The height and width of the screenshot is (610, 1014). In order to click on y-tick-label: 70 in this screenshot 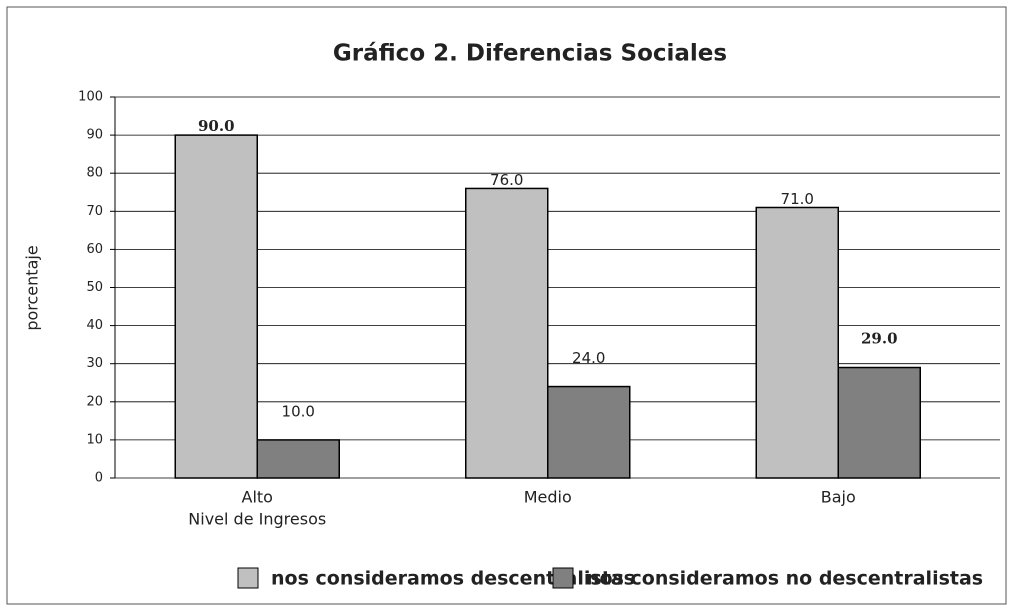, I will do `click(94, 211)`.